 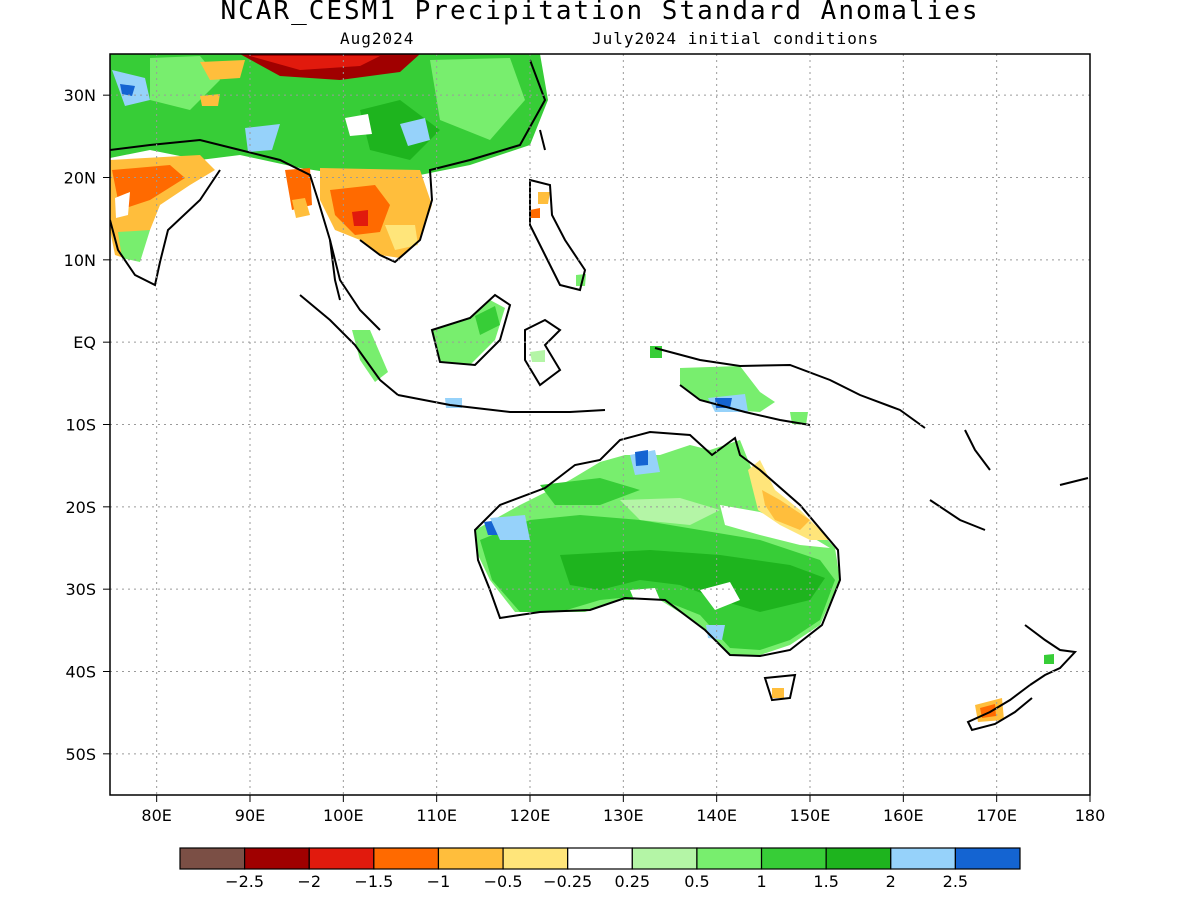 I want to click on coastline-tasmania, so click(x=780, y=687).